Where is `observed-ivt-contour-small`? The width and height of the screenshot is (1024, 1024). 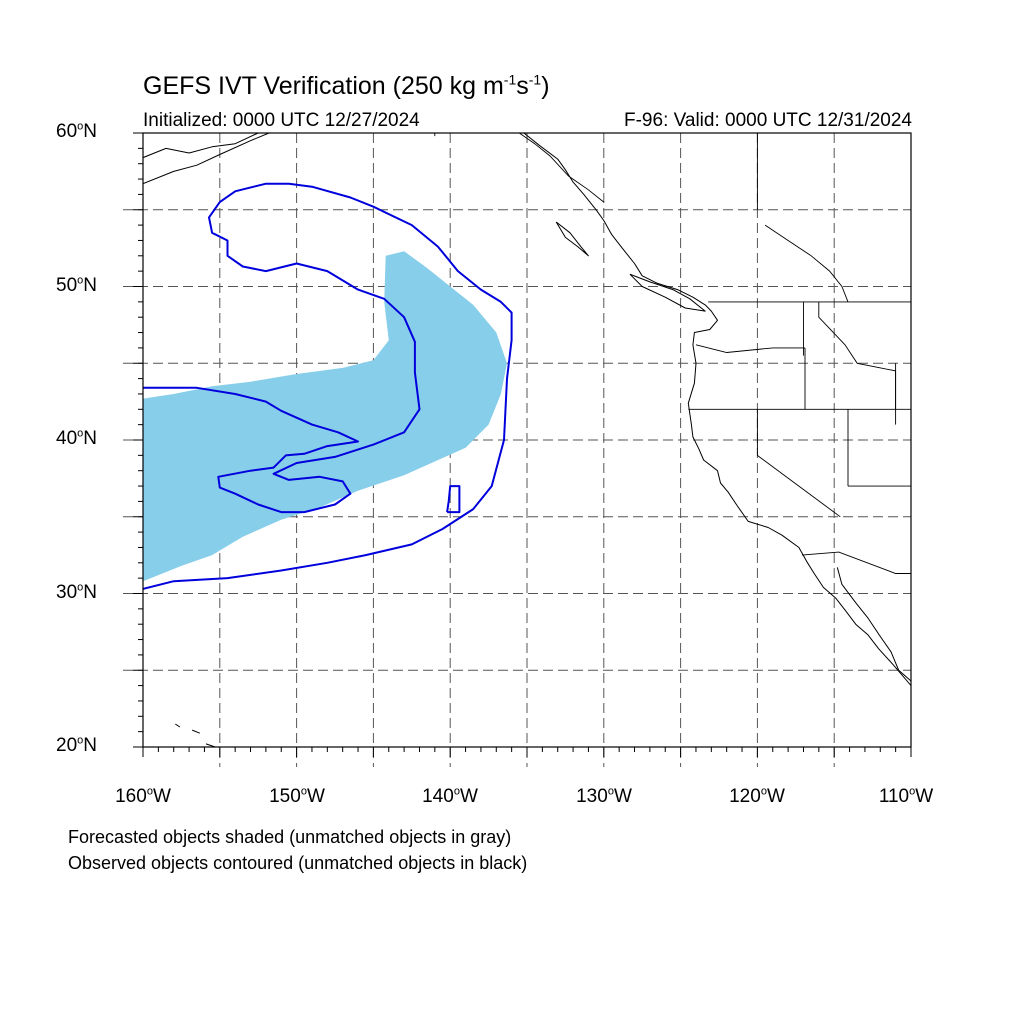 observed-ivt-contour-small is located at coordinates (453, 499).